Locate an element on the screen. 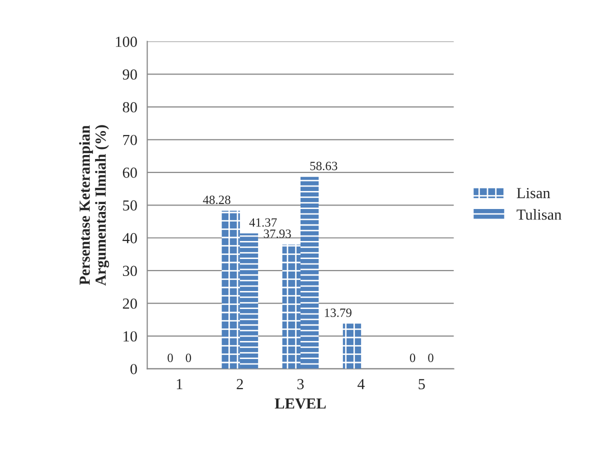 This screenshot has width=601, height=461. y-tick-label: 90 is located at coordinates (129, 74).